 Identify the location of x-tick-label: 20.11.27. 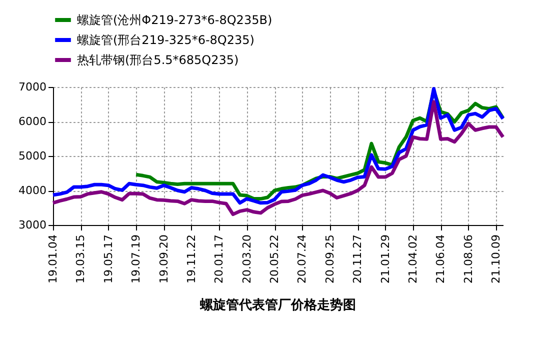
(357, 259).